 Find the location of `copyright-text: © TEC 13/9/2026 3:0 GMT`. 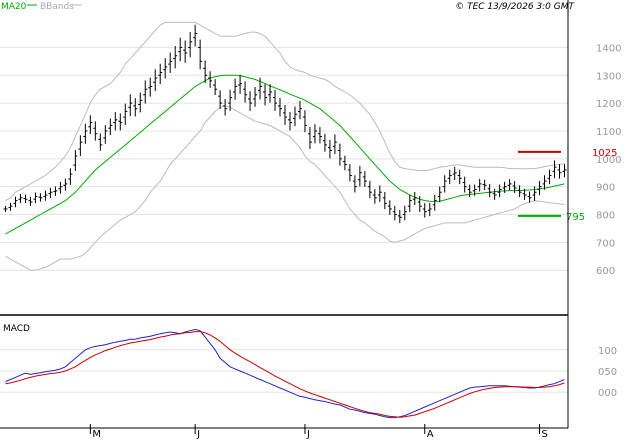

copyright-text: © TEC 13/9/2026 3:0 GMT is located at coordinates (515, 7).